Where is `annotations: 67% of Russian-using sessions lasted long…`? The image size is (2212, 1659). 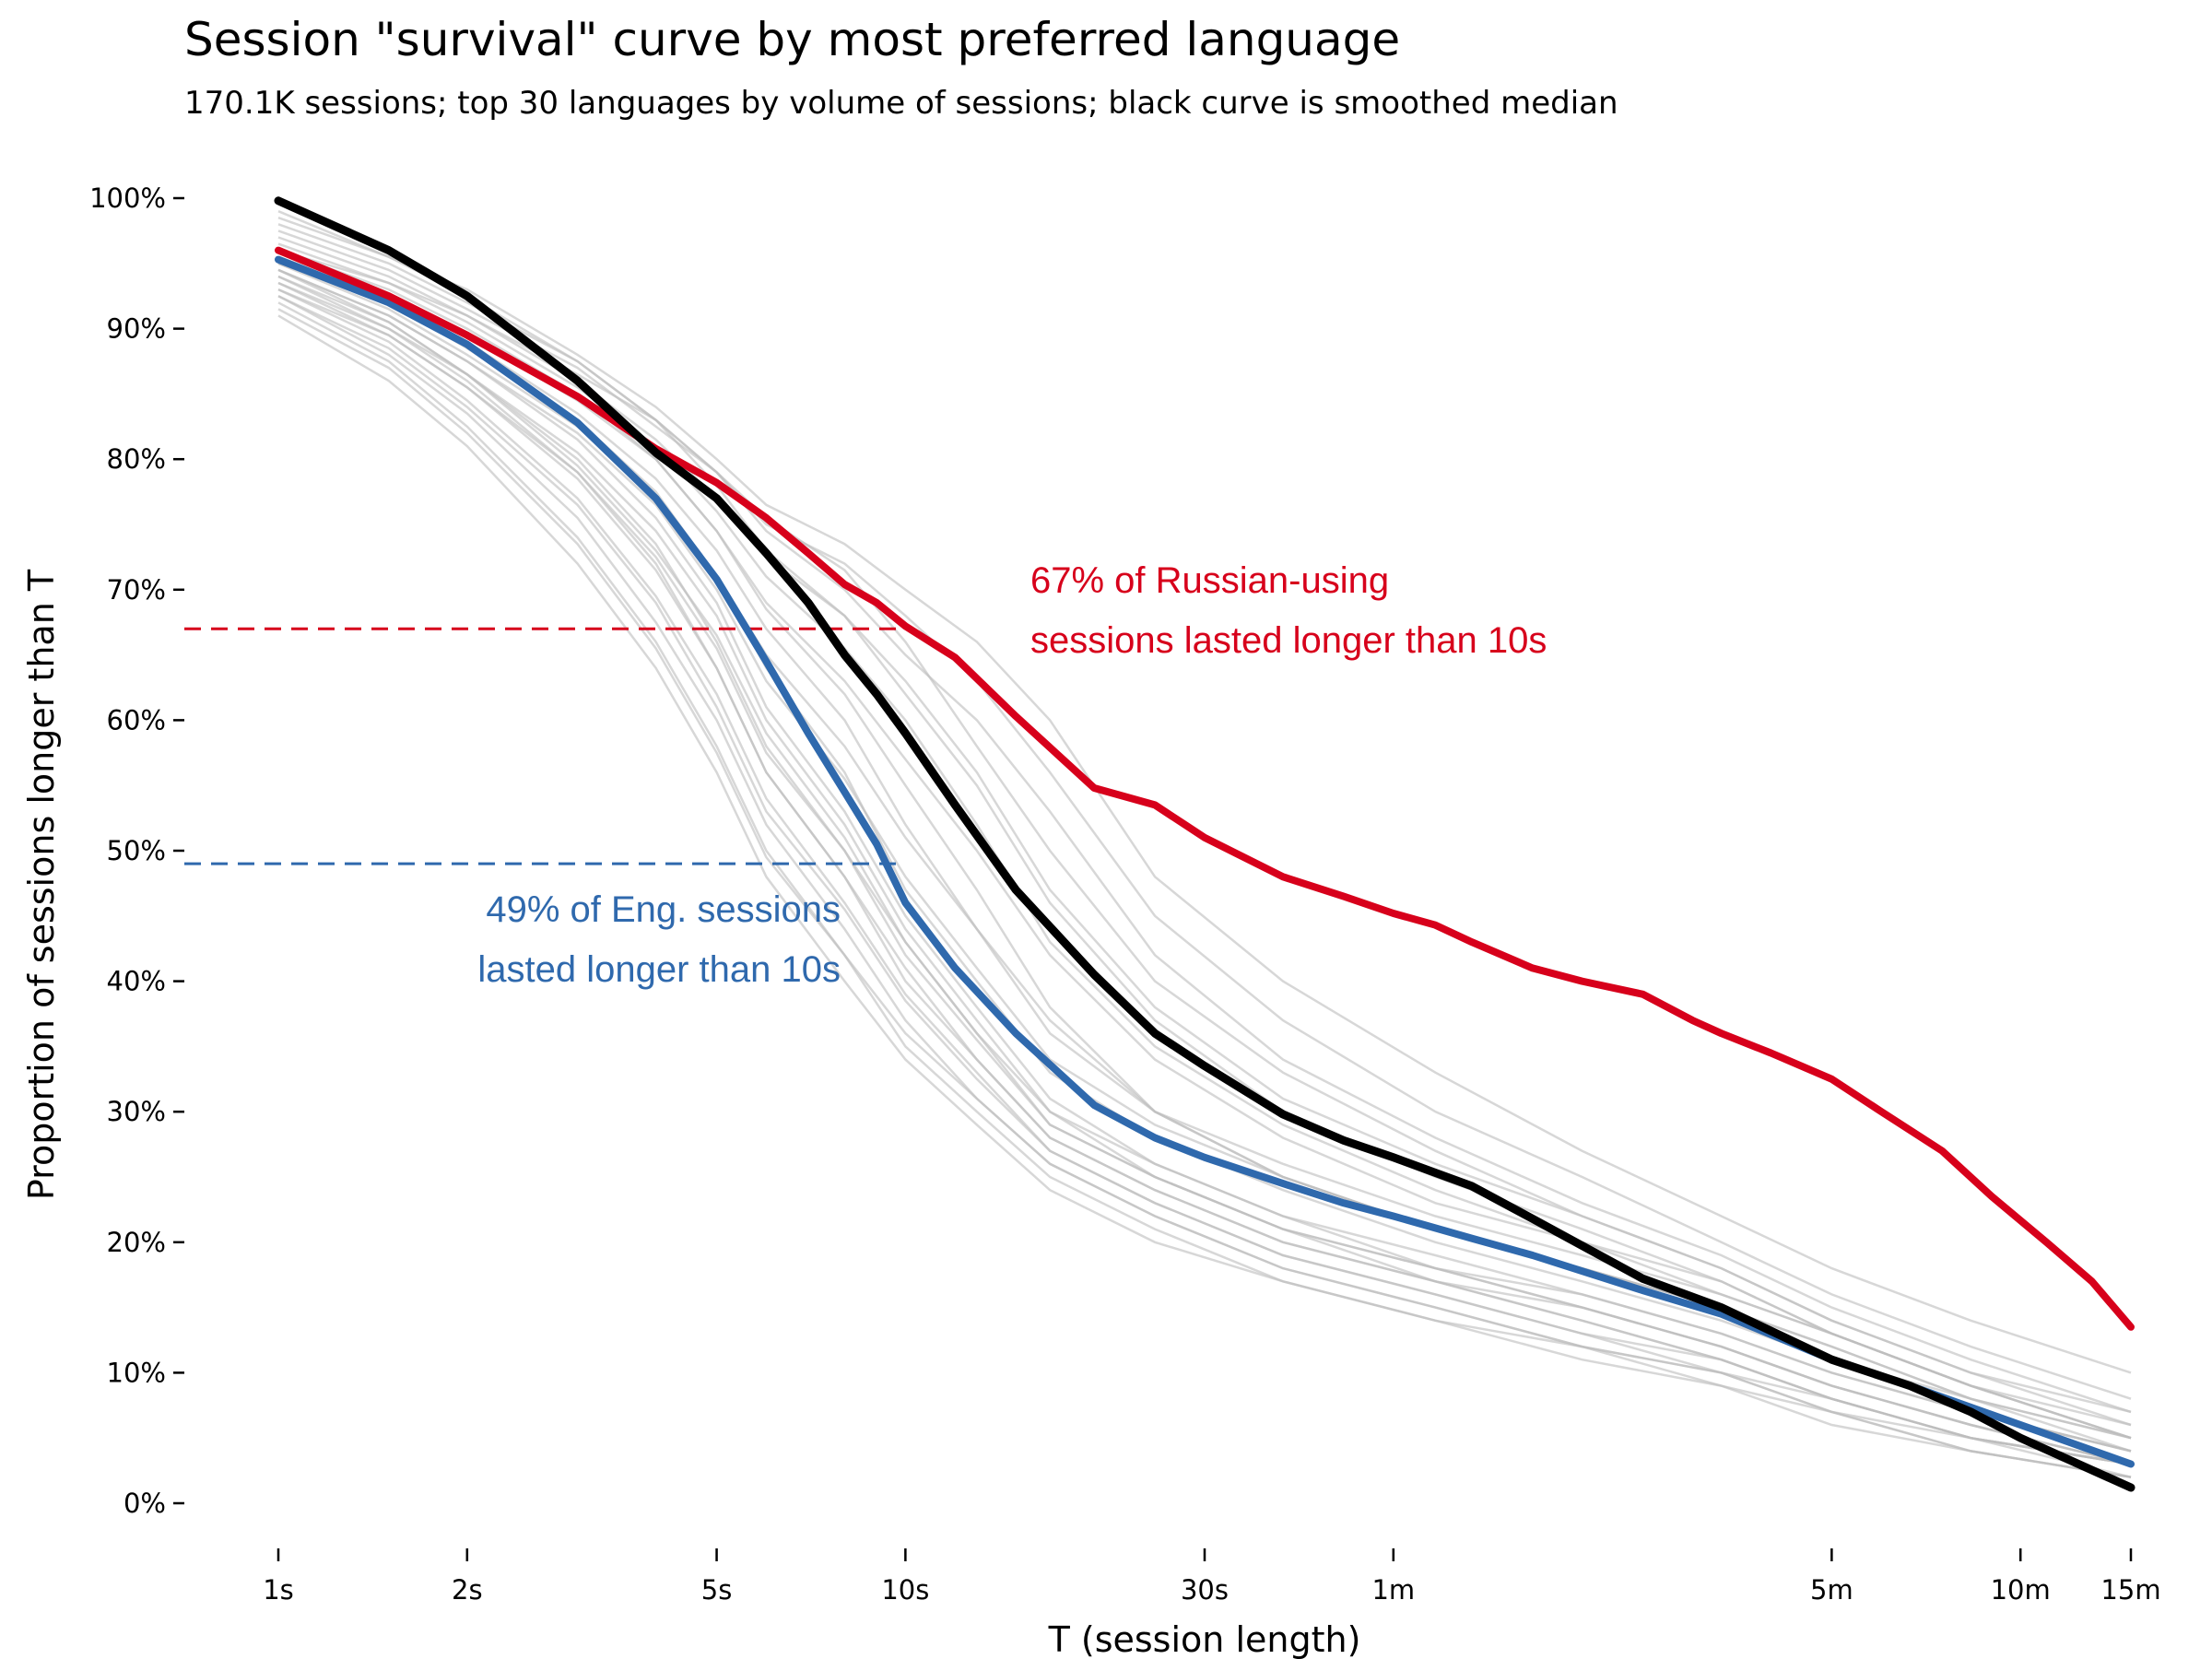 annotations: 67% of Russian-using sessions lasted long… is located at coordinates (1012, 775).